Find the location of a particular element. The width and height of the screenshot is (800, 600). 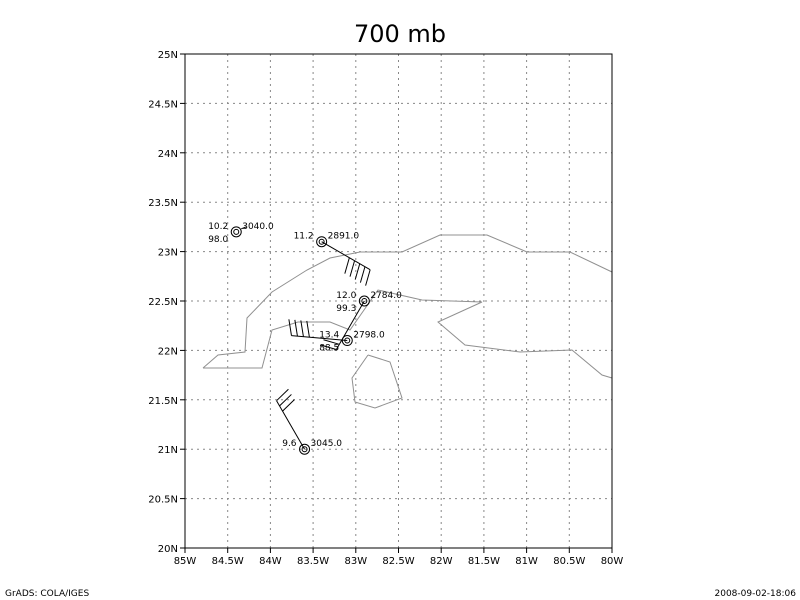

lat-tick-label: 22.5N is located at coordinates (163, 302).